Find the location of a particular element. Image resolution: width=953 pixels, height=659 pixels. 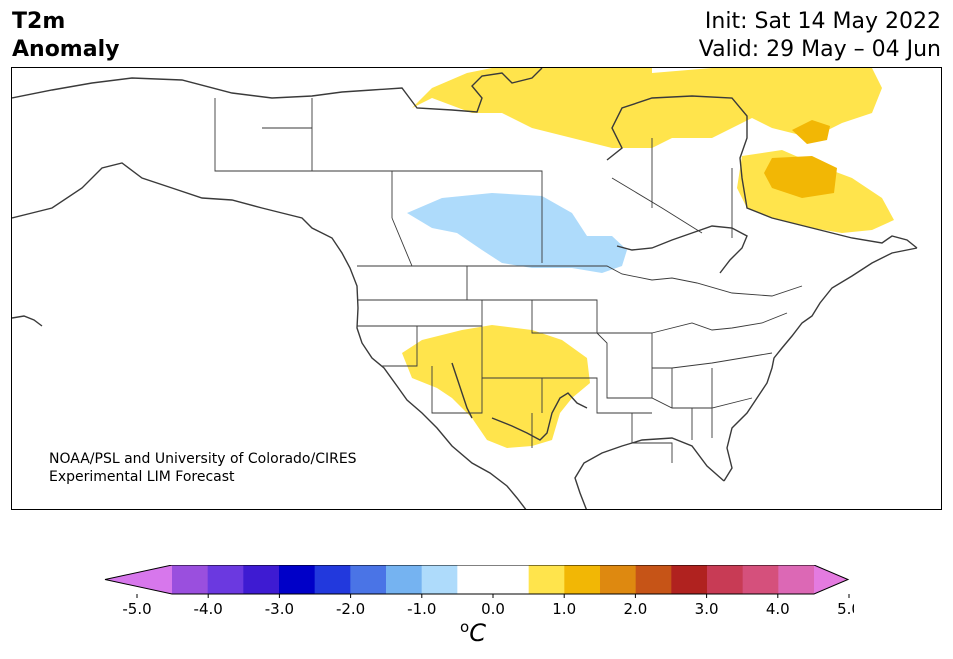

colorbar-high-extend is located at coordinates (831, 579).